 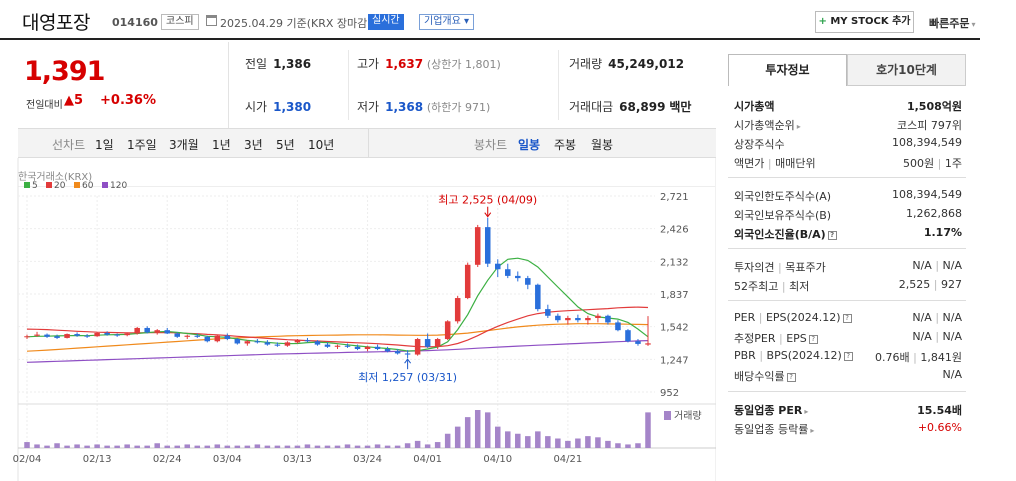 I want to click on row-est-per: 추정PER | EPS? N/A | N/A, so click(x=847, y=337).